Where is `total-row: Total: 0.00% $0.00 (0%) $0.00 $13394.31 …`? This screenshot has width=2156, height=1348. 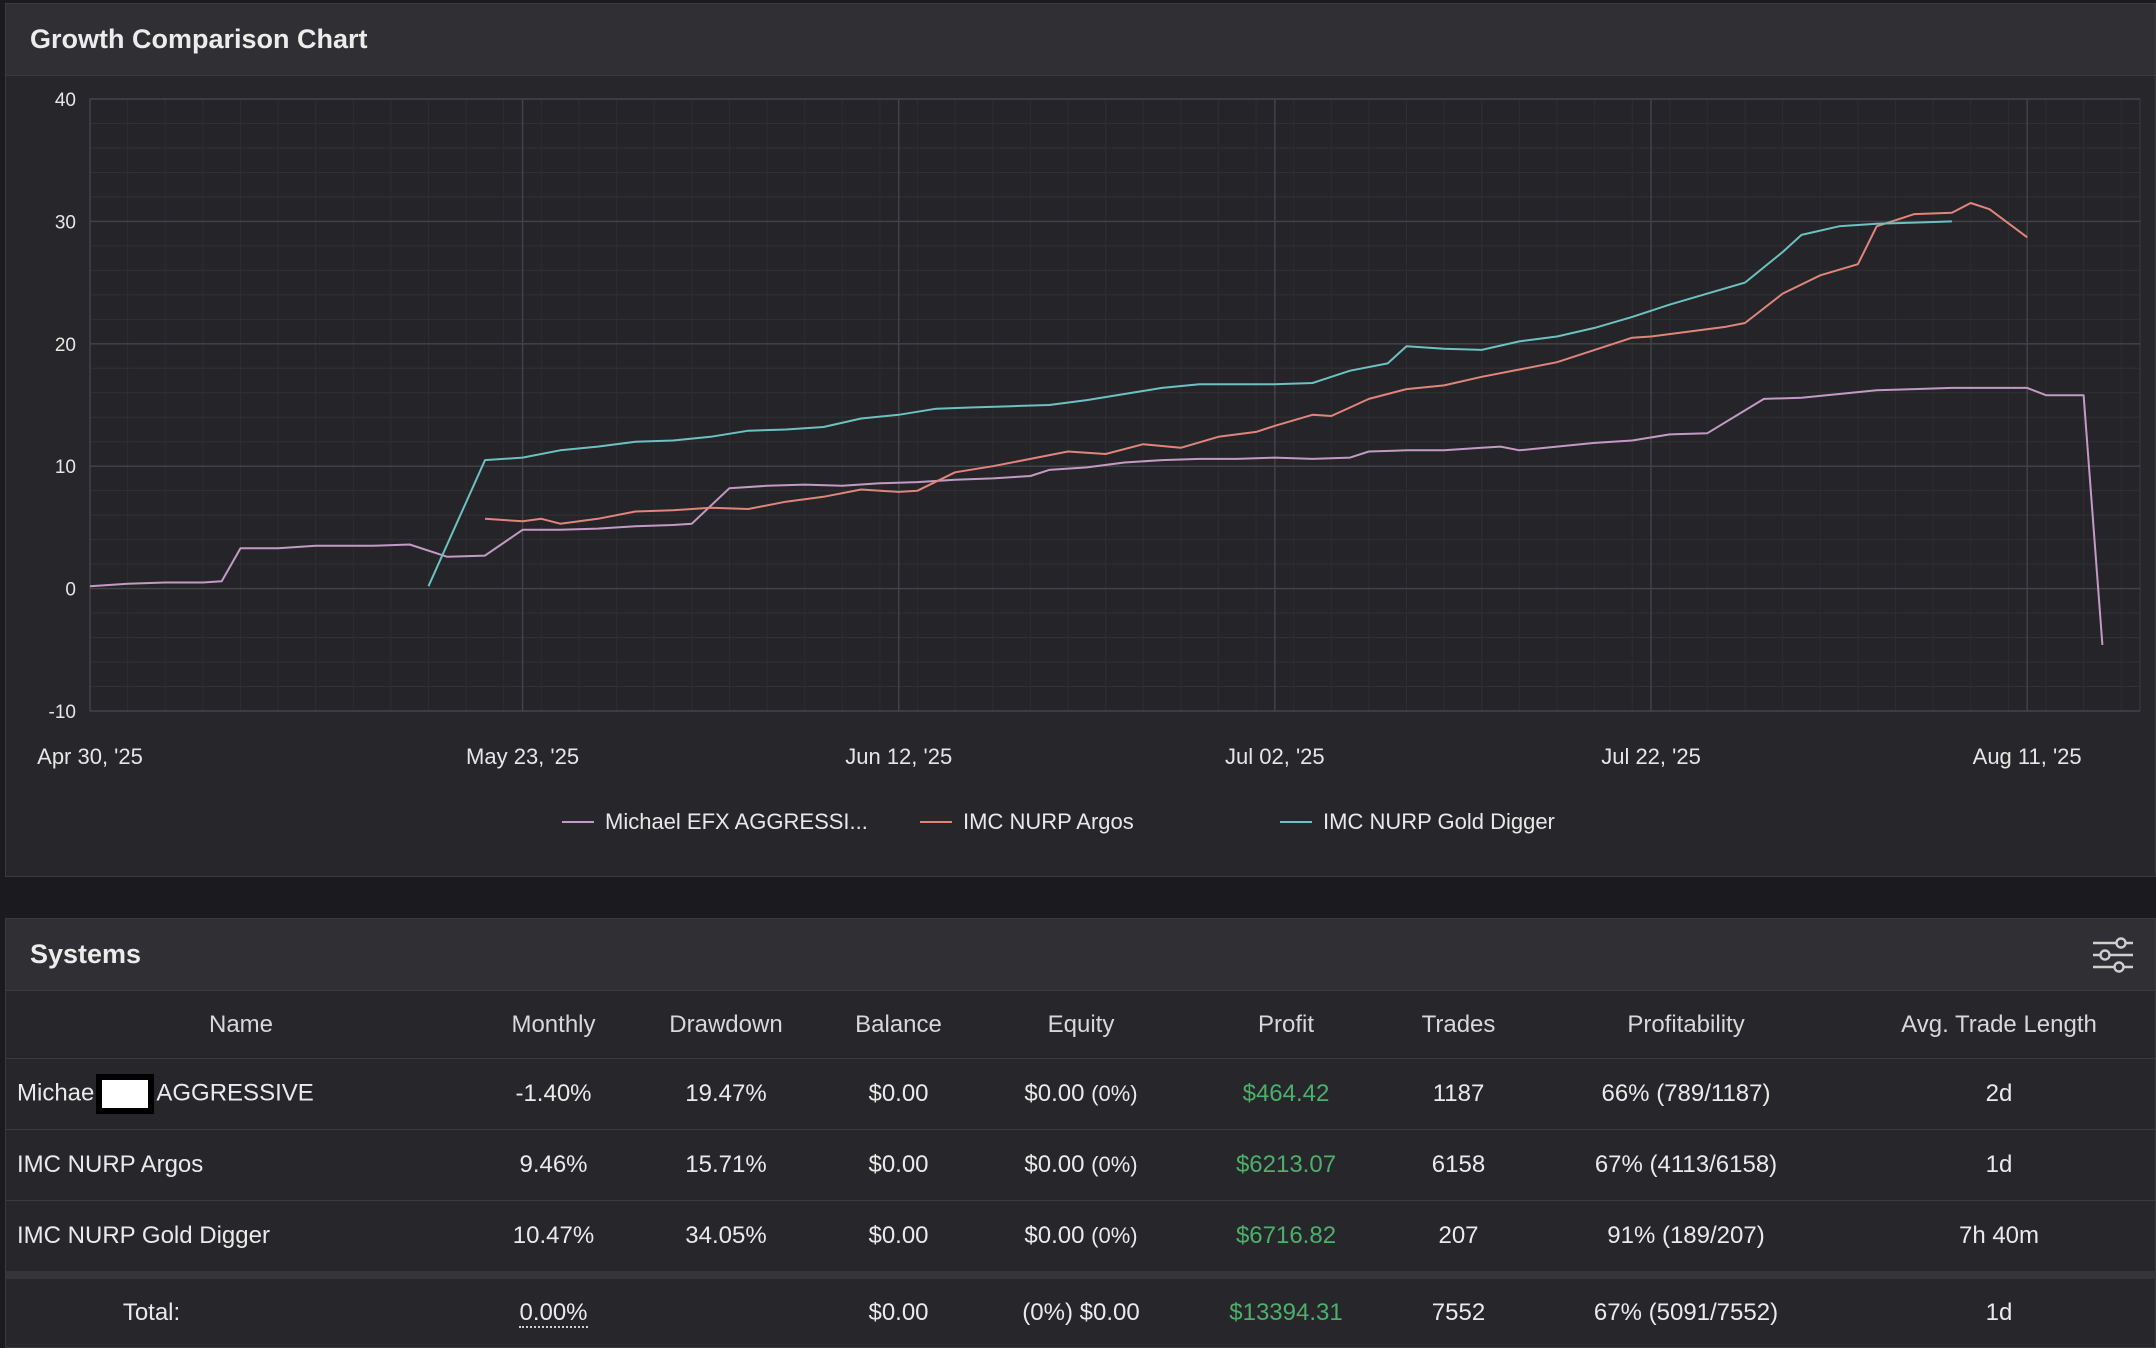 total-row: Total: 0.00% $0.00 (0%) $0.00 $13394.31 … is located at coordinates (1081, 1309).